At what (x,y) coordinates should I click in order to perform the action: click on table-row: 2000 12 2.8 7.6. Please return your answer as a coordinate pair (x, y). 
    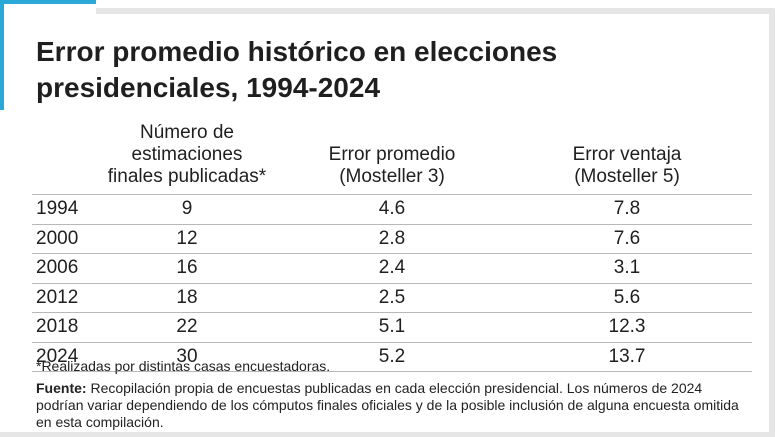
    Looking at the image, I should click on (392, 239).